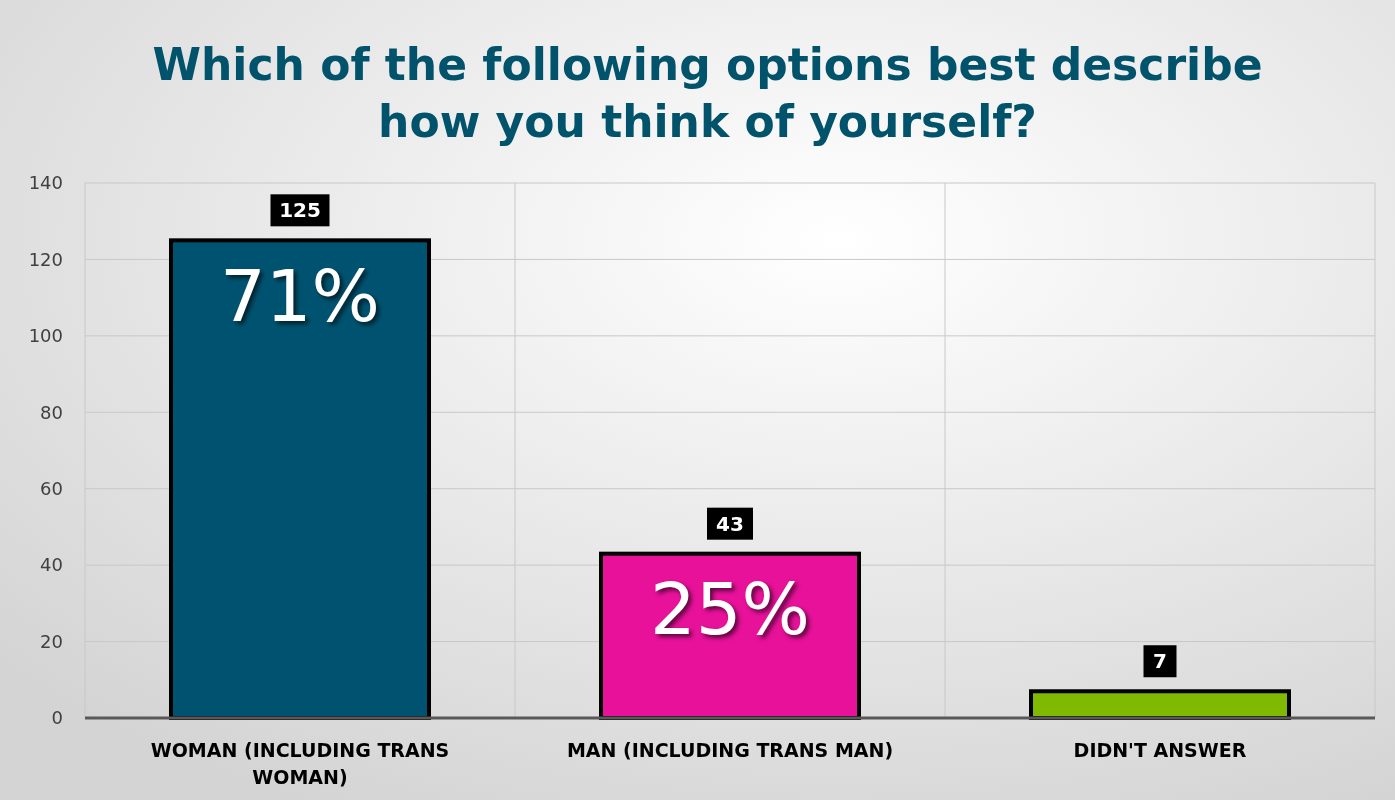 This screenshot has height=800, width=1395. What do you see at coordinates (45, 336) in the screenshot?
I see `y-tick-label: 100` at bounding box center [45, 336].